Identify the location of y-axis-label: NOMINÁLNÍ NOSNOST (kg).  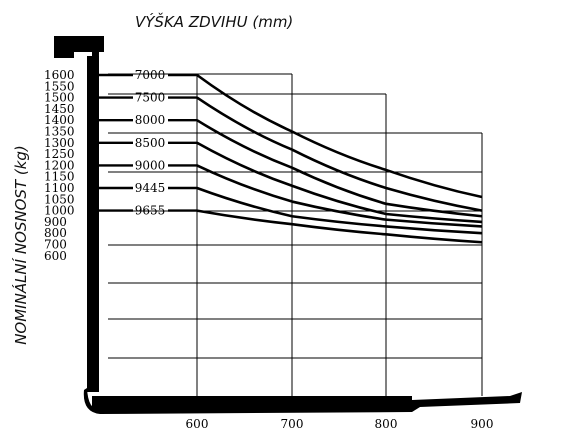
(20, 245).